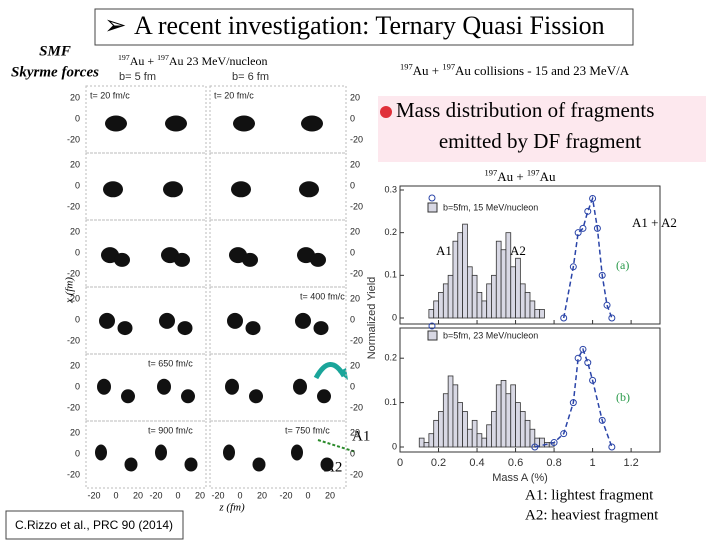 The image size is (720, 540). I want to click on x-tick-label: 0.2, so click(438, 463).